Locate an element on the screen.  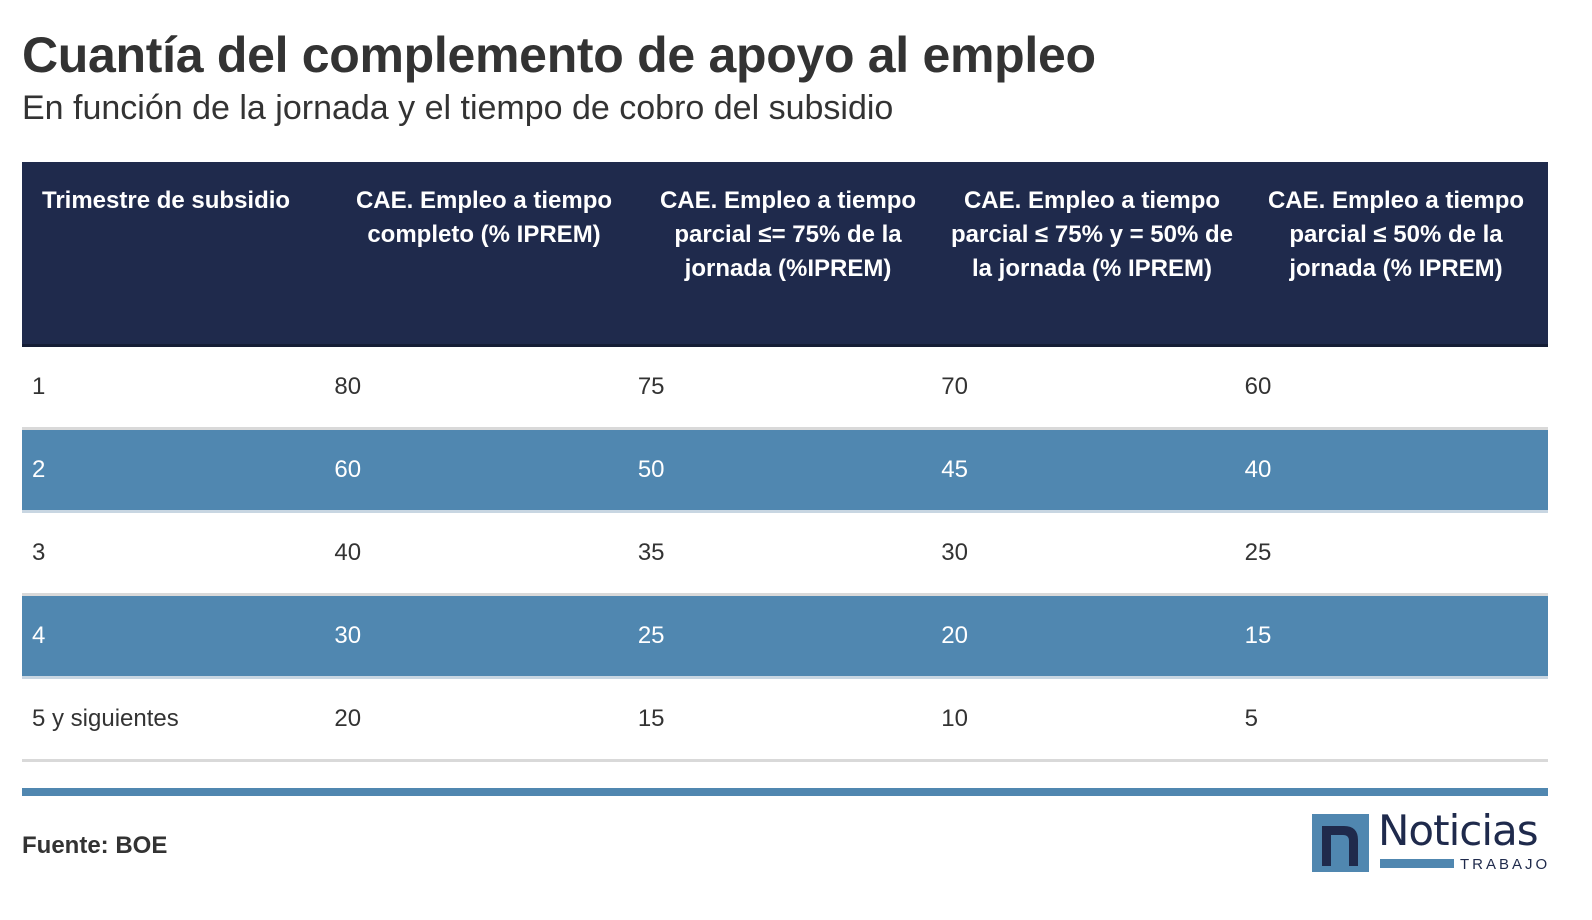
logo-mark is located at coordinates (1340, 843).